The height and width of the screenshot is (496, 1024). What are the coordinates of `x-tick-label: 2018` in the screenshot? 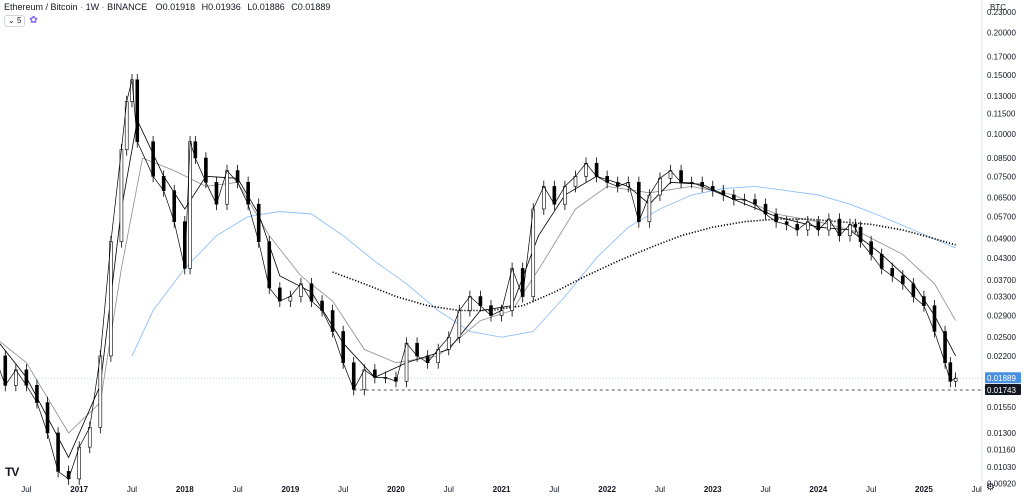 It's located at (185, 489).